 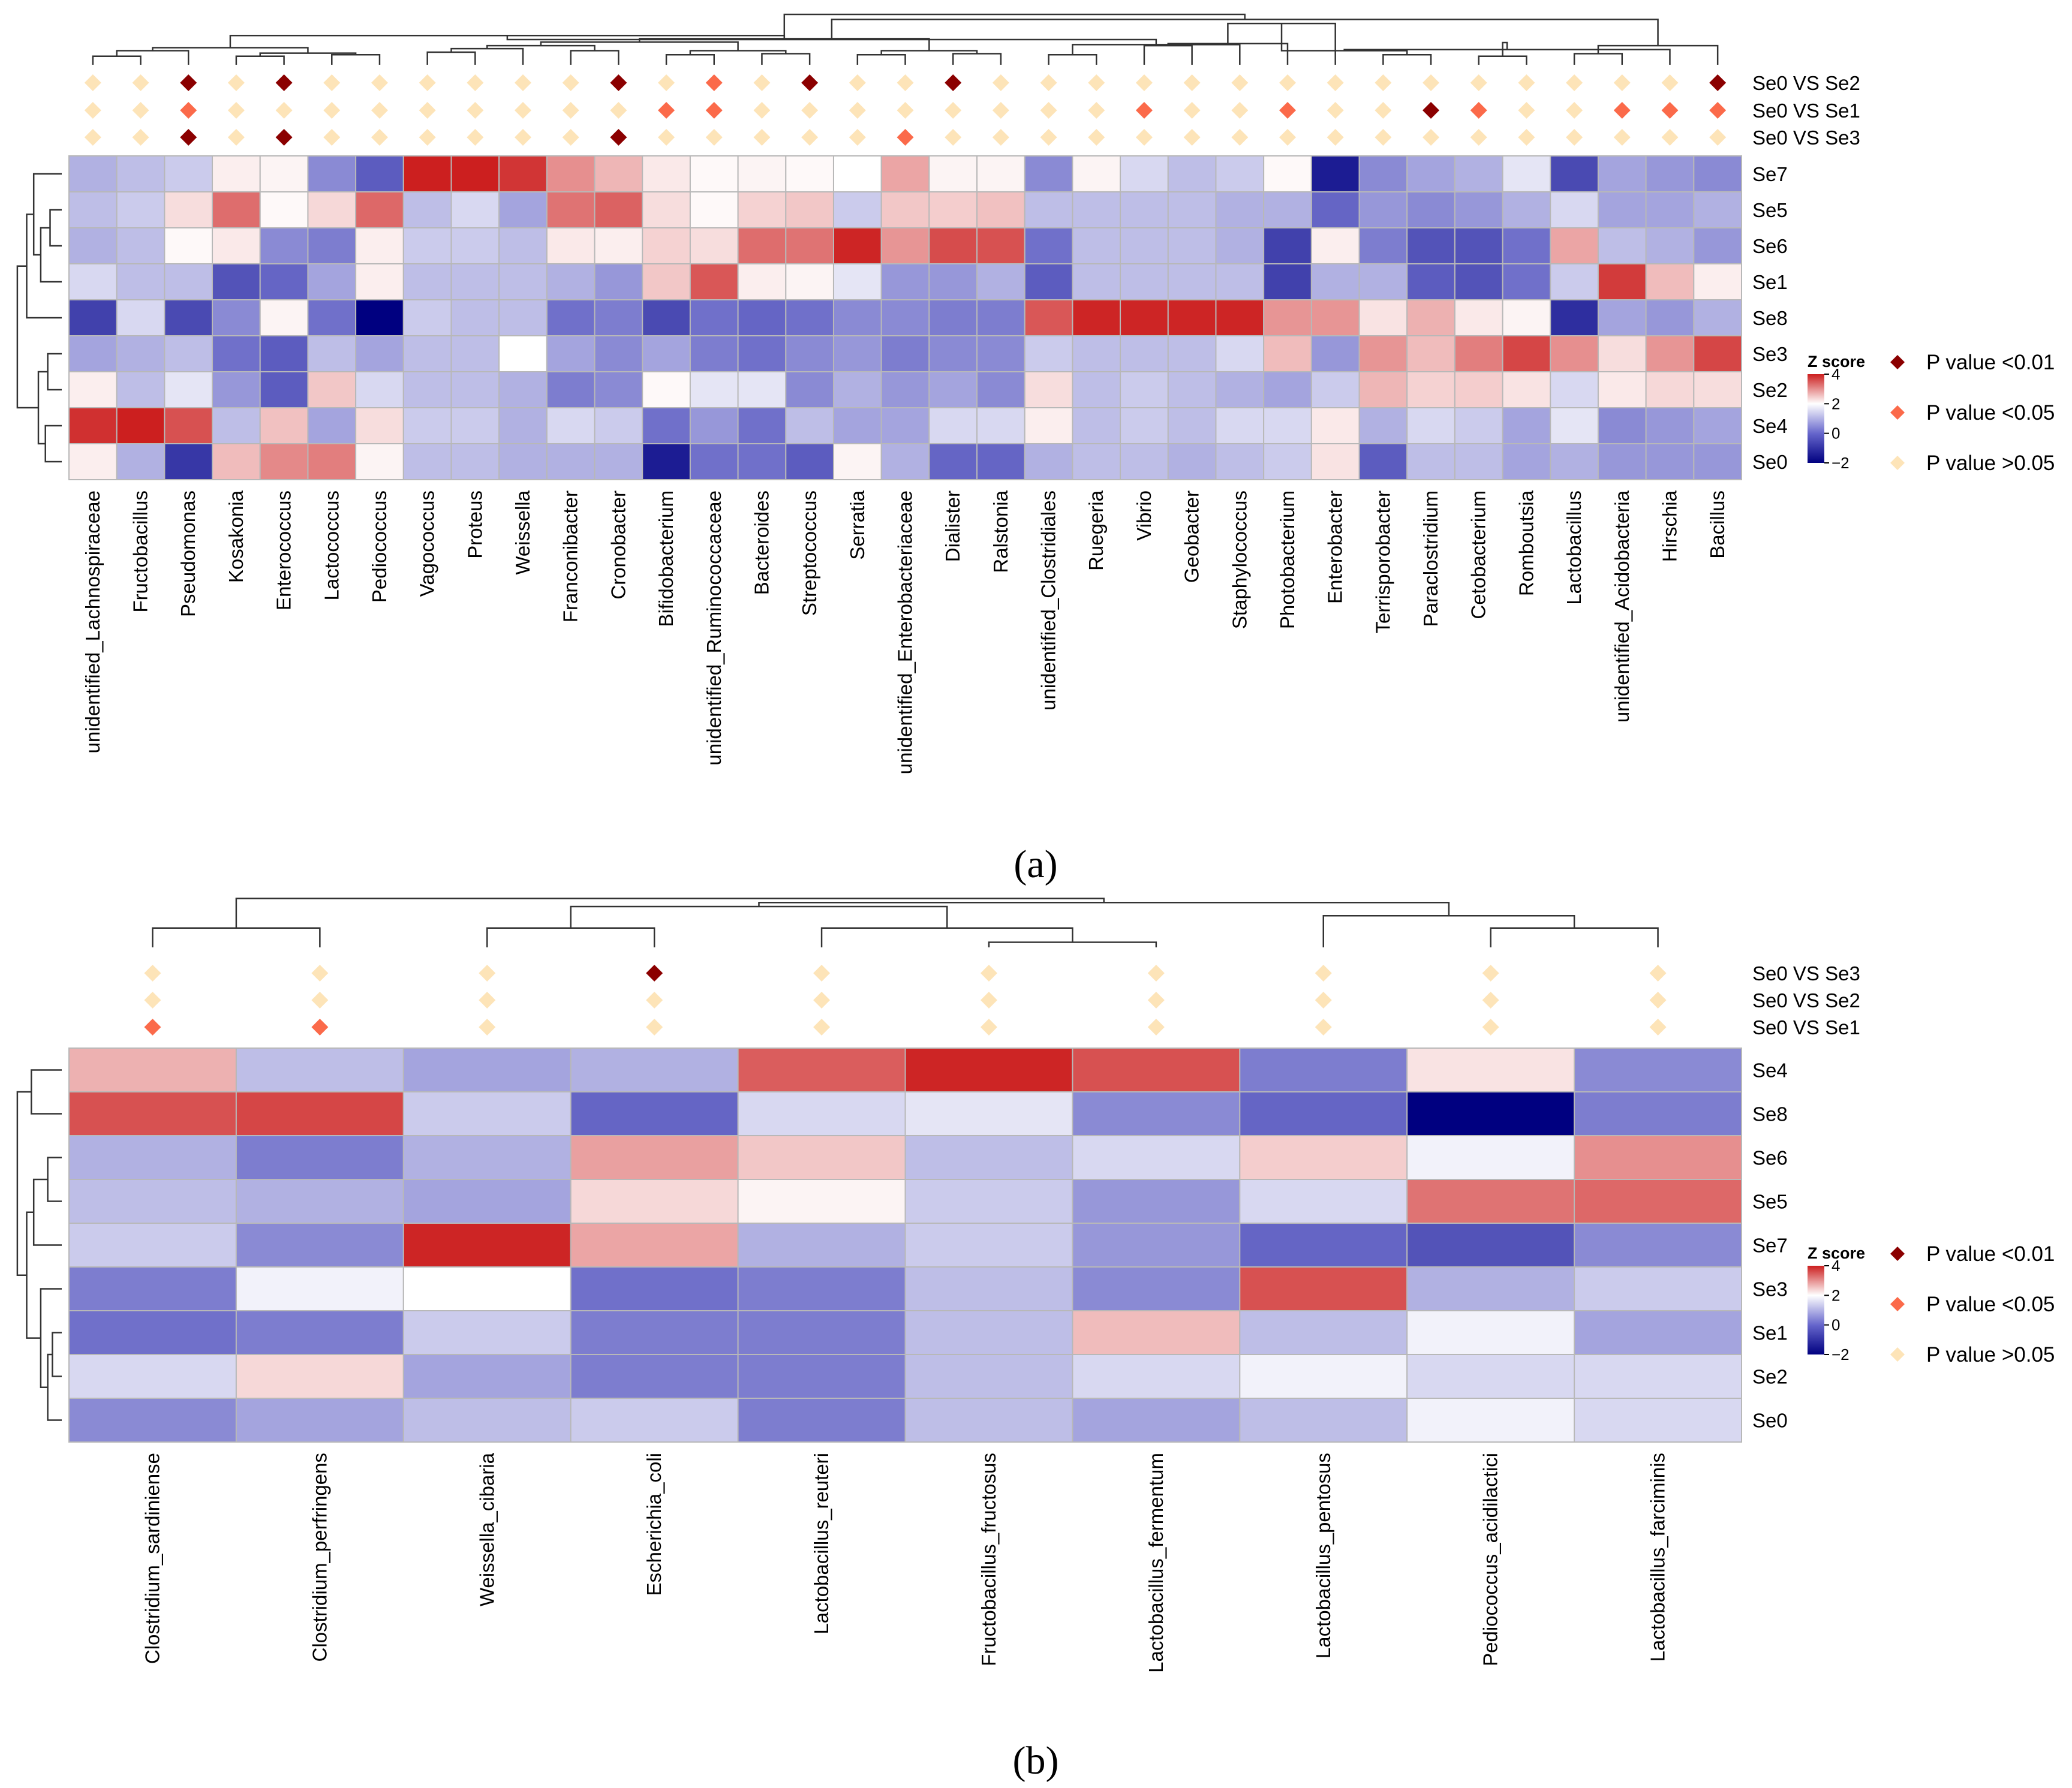 What do you see at coordinates (487, 1529) in the screenshot?
I see `column-label: Weissella_cibaria` at bounding box center [487, 1529].